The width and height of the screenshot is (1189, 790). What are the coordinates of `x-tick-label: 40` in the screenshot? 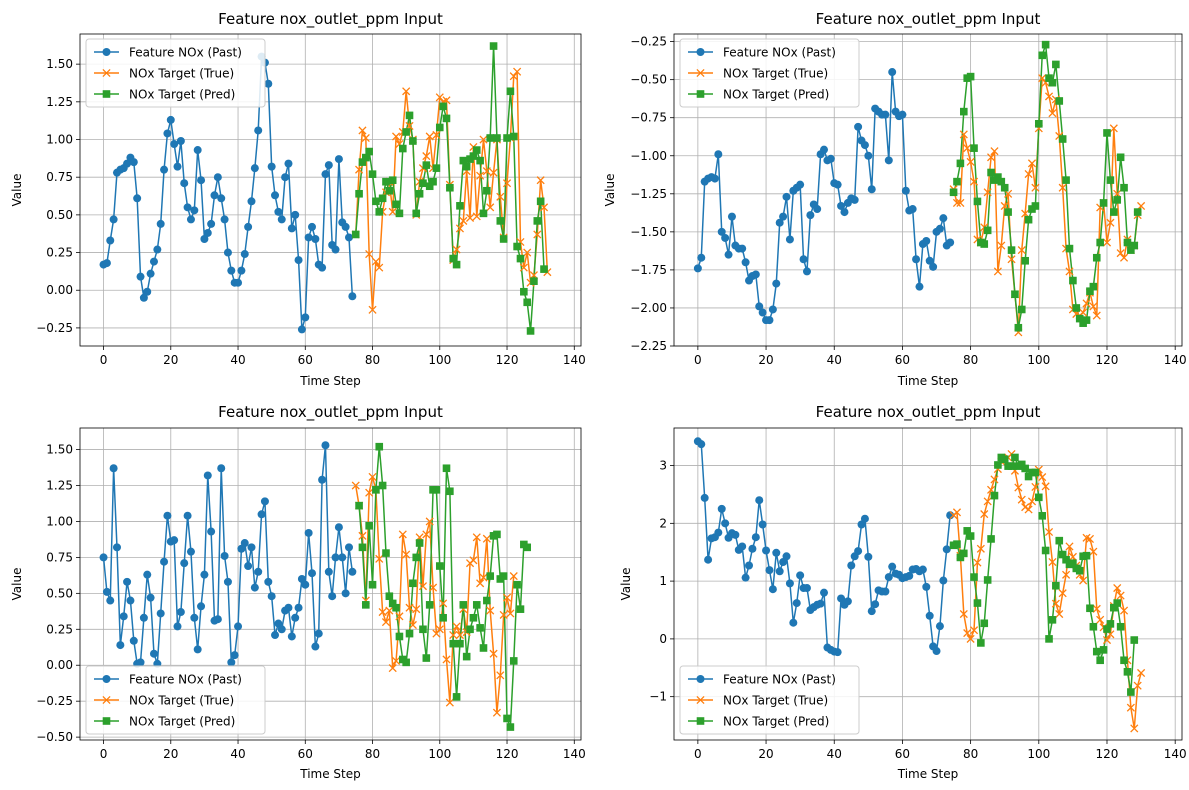 It's located at (834, 754).